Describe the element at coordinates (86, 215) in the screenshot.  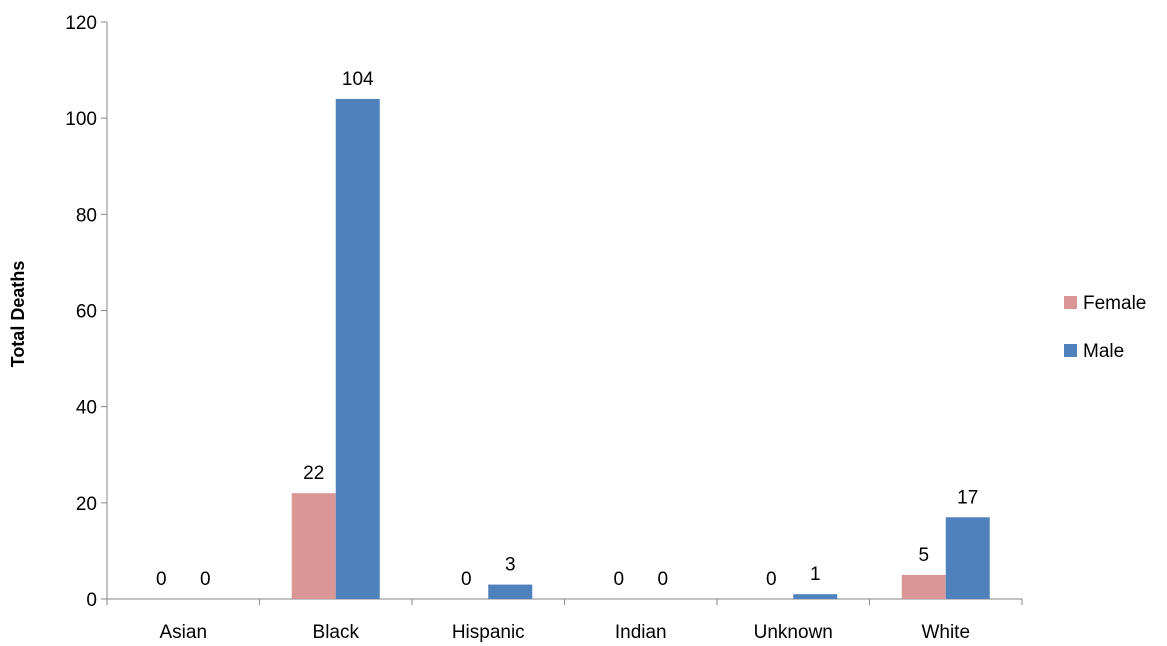
I see `y-tick-label: 80` at that location.